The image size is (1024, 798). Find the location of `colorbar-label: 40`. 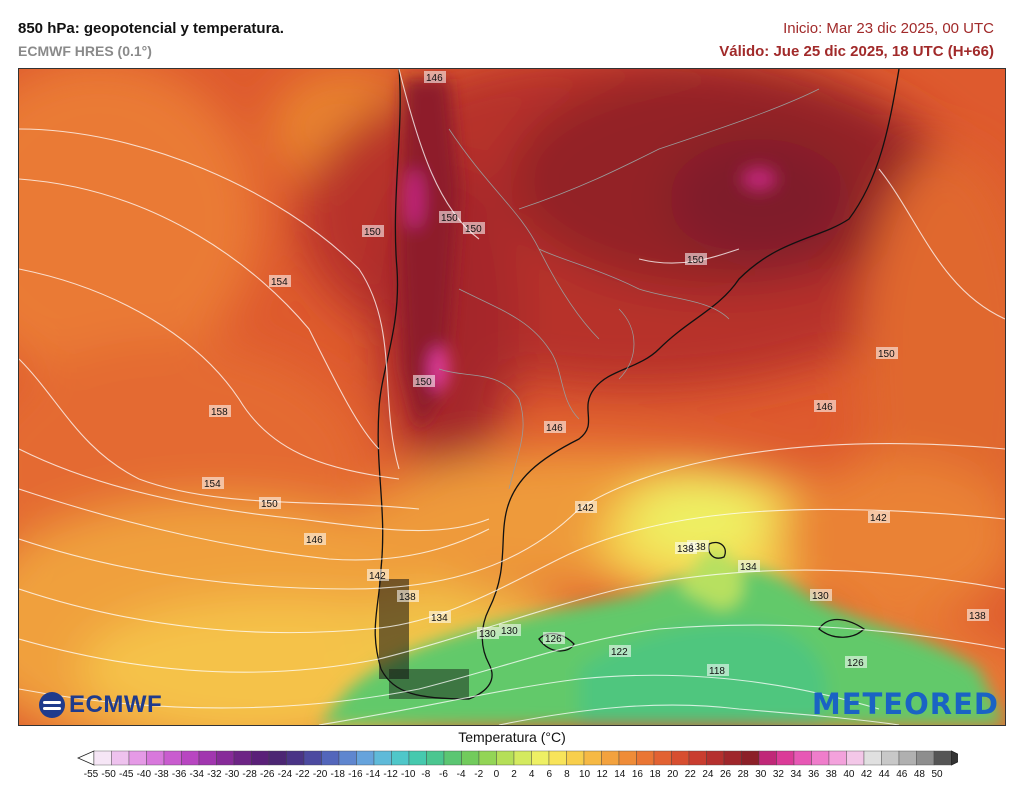

colorbar-label: 40 is located at coordinates (849, 774).